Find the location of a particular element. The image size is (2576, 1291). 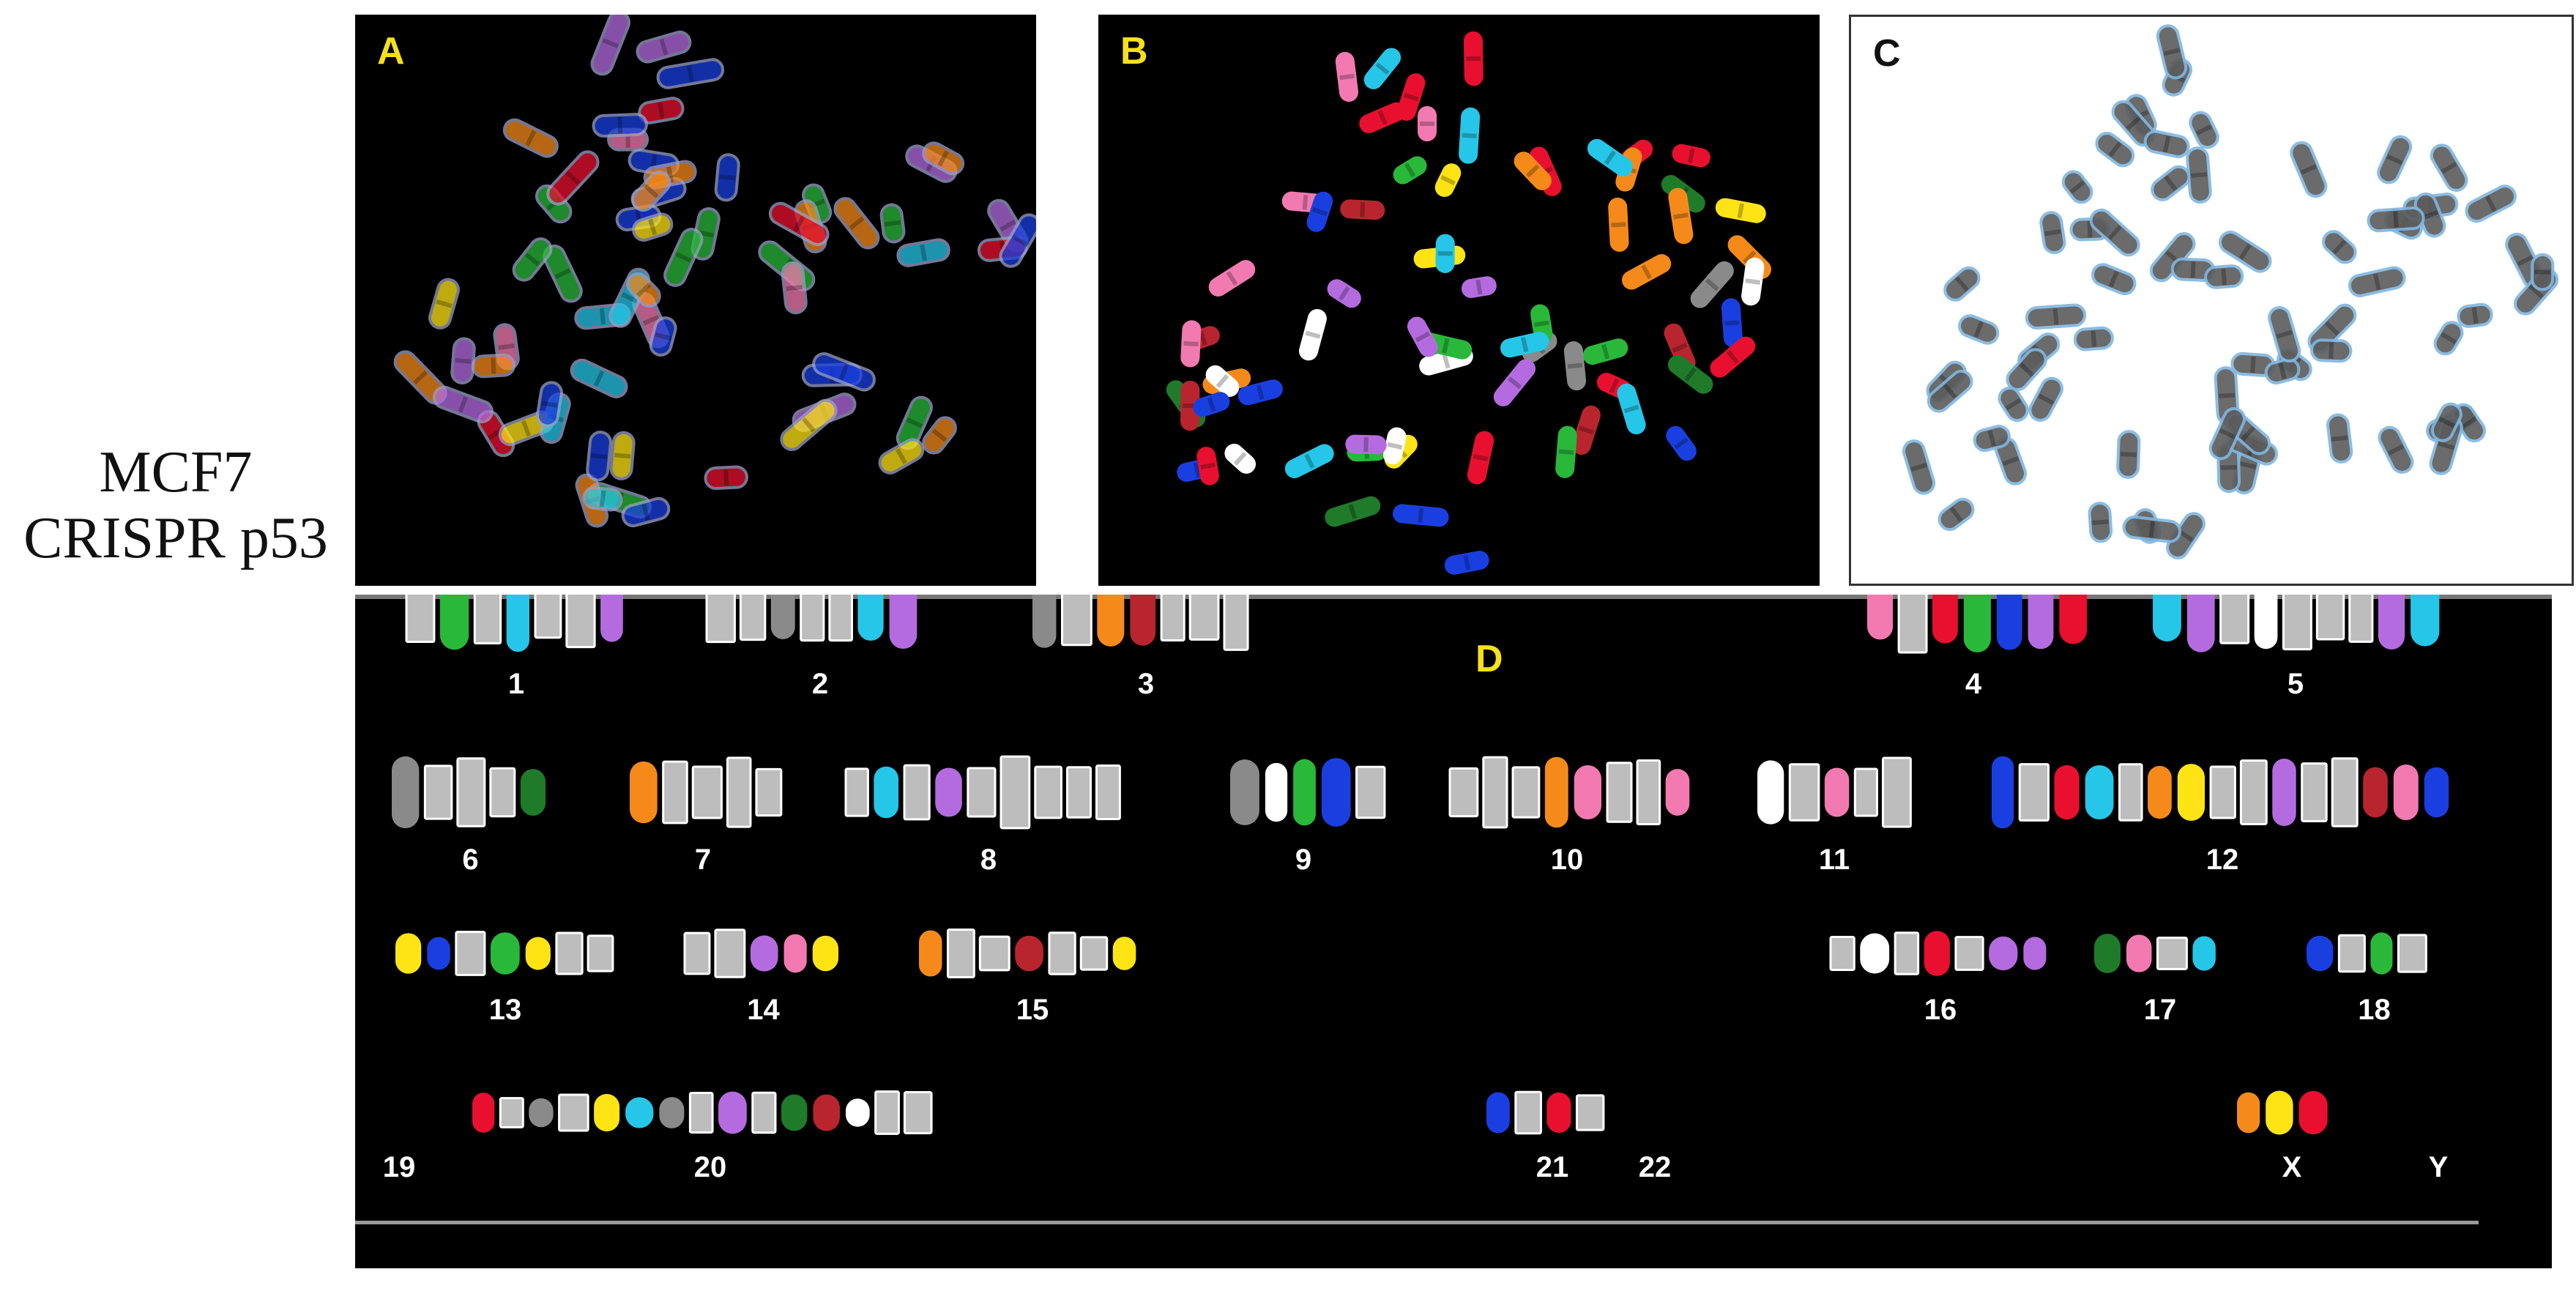

karyotype-baseline is located at coordinates (1417, 1222).